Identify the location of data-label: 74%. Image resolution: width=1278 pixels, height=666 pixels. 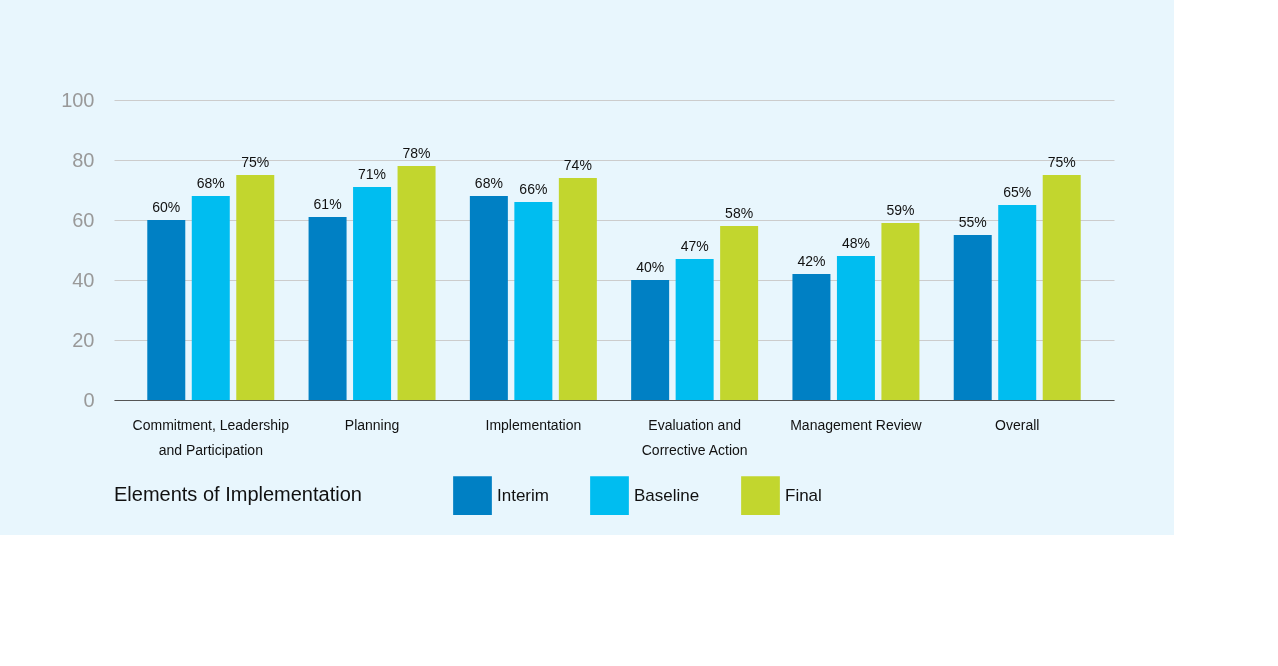
(577, 165).